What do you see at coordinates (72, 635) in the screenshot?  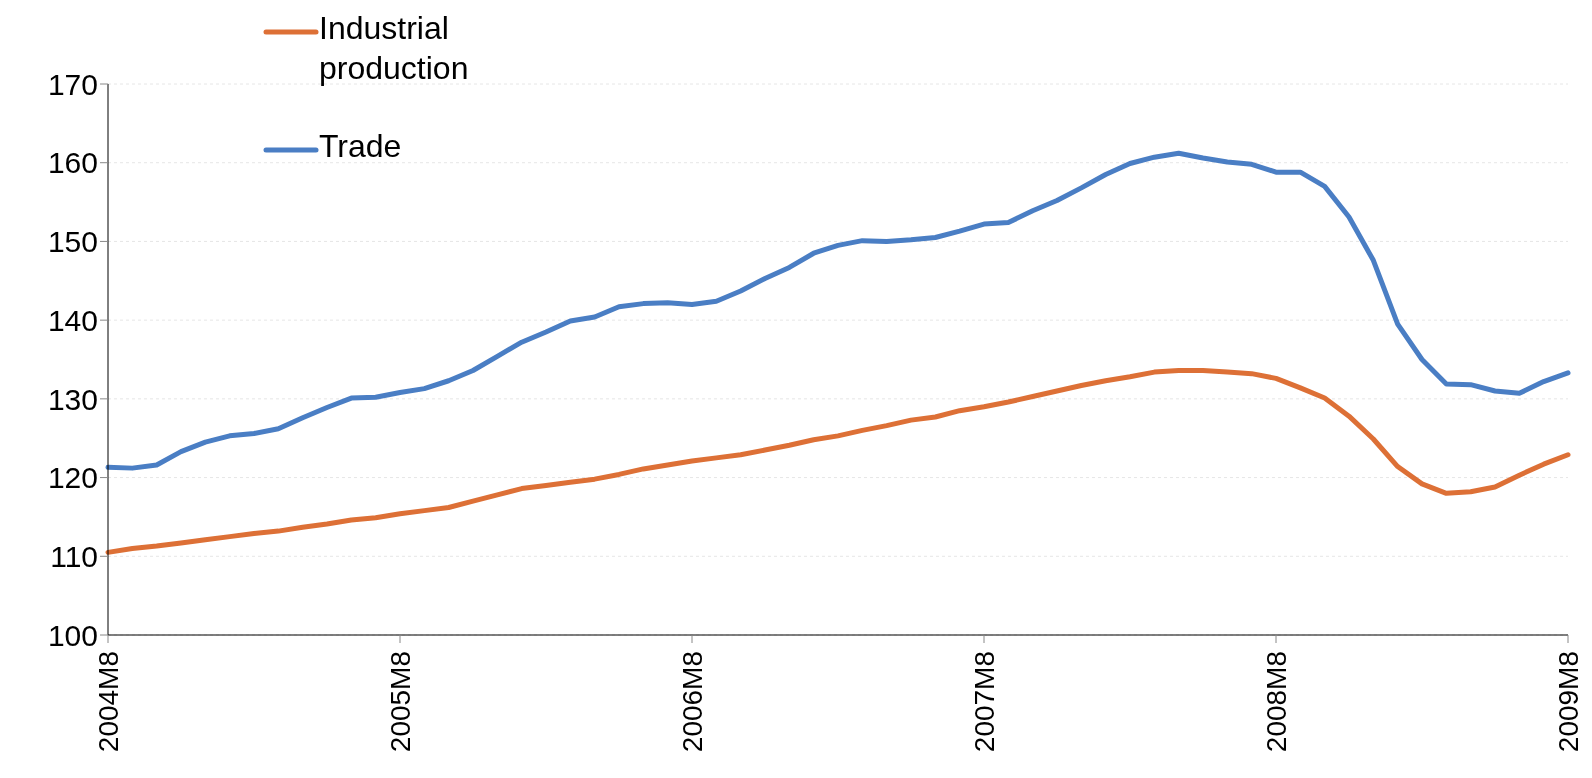 I see `y-tick-label: 100` at bounding box center [72, 635].